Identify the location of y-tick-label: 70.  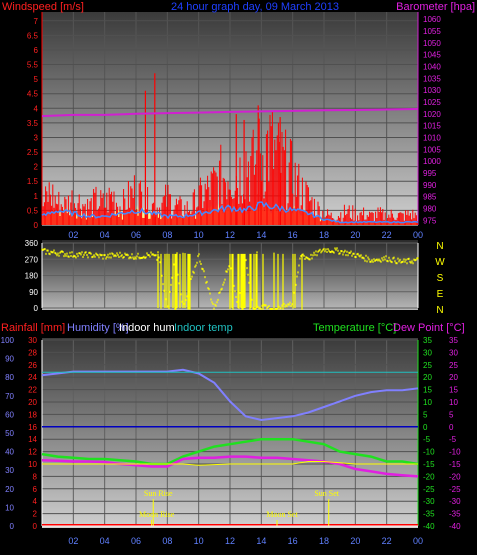
(9, 396).